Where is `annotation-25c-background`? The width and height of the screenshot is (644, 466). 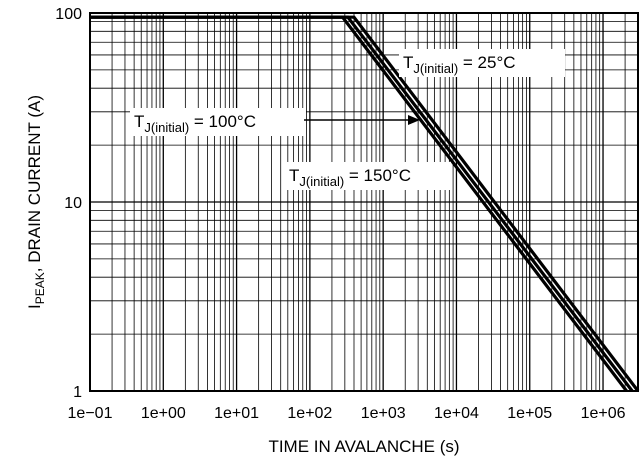
annotation-25c-background is located at coordinates (482, 63).